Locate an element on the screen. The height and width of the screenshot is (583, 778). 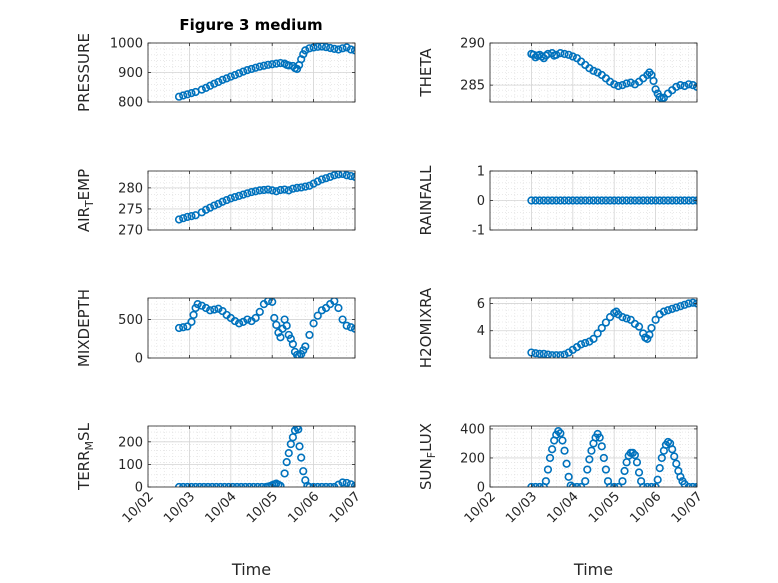
y-tick-label: 6 is located at coordinates (481, 304).